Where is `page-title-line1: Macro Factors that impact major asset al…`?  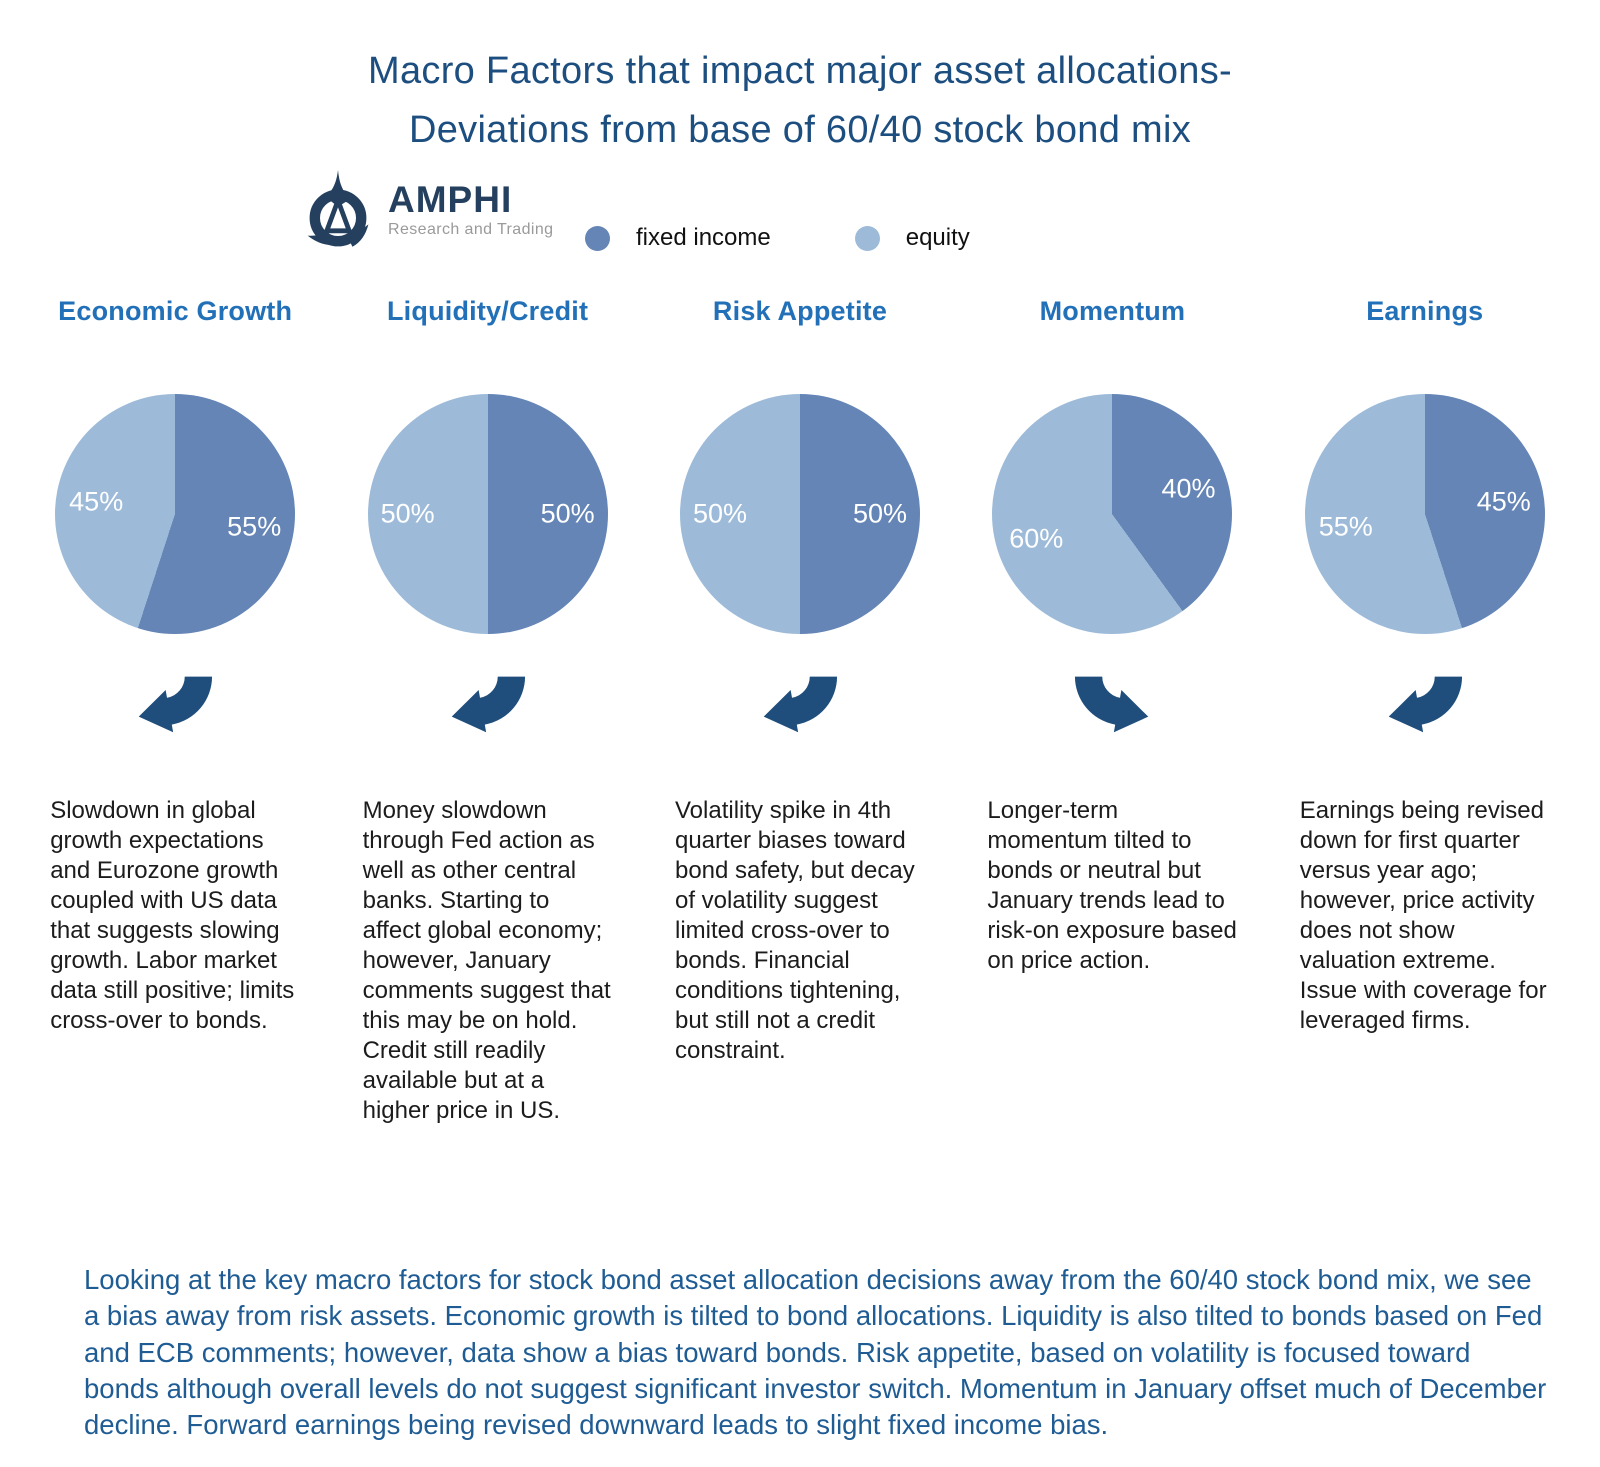 page-title-line1: Macro Factors that impact major asset al… is located at coordinates (800, 71).